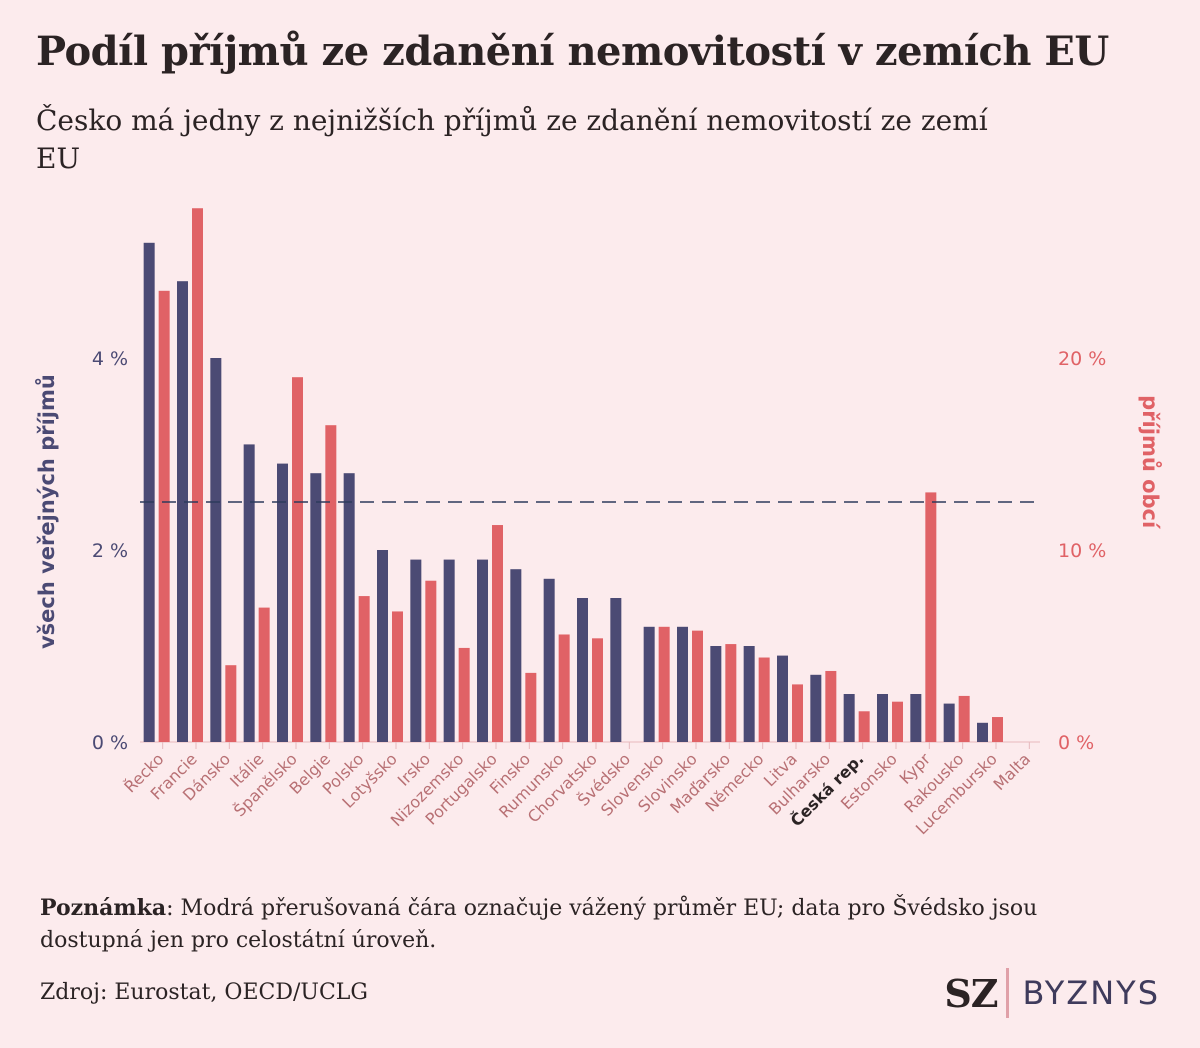  Describe the element at coordinates (204, 992) in the screenshot. I see `source-text: Zdroj: Eurostat, OECD/UCLG` at that location.